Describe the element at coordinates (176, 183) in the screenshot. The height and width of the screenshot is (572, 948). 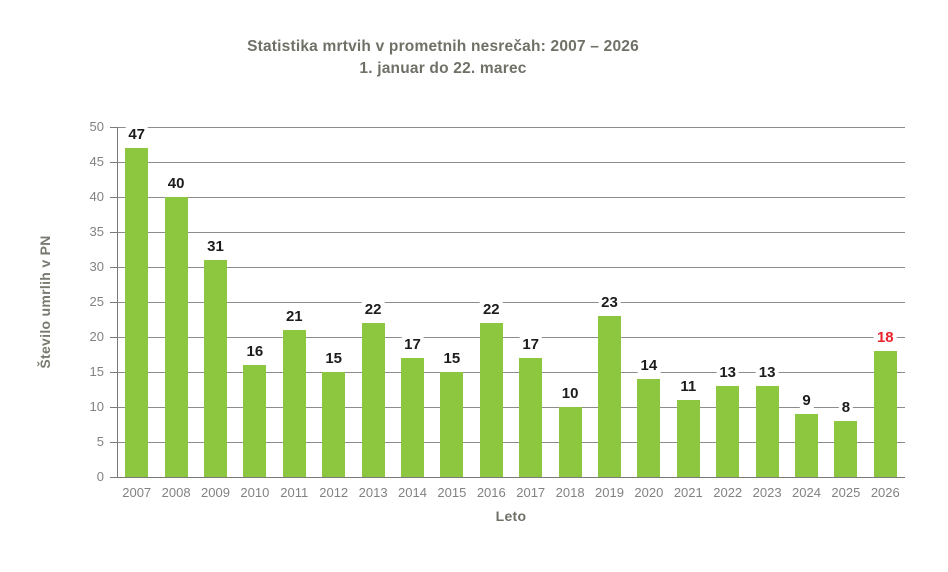
I see `bar-value-label: 40` at that location.